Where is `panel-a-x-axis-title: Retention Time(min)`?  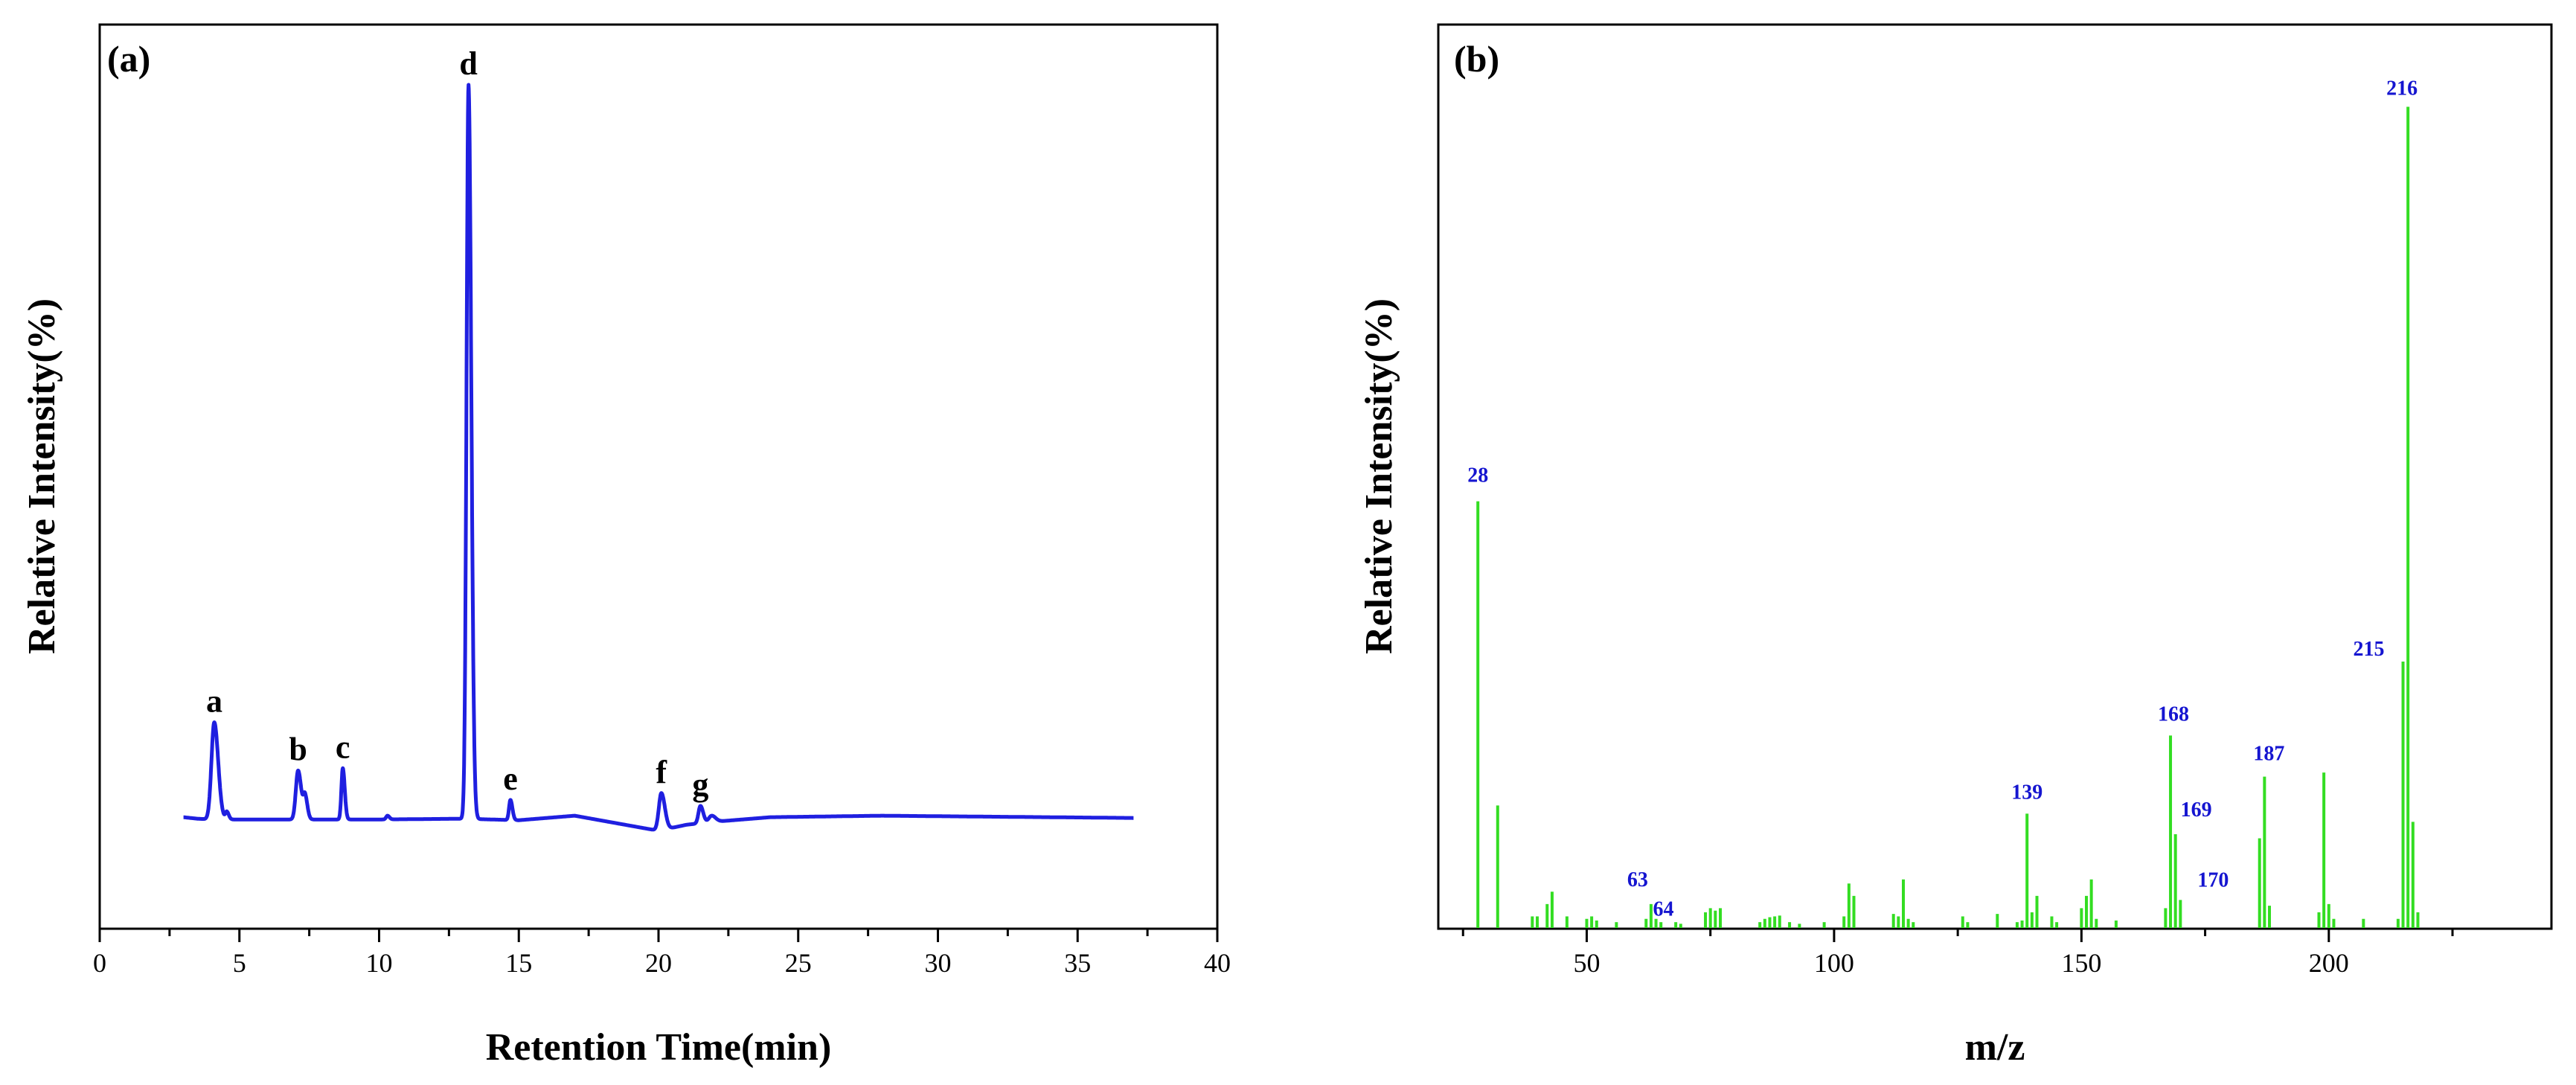
panel-a-x-axis-title: Retention Time(min) is located at coordinates (659, 1047).